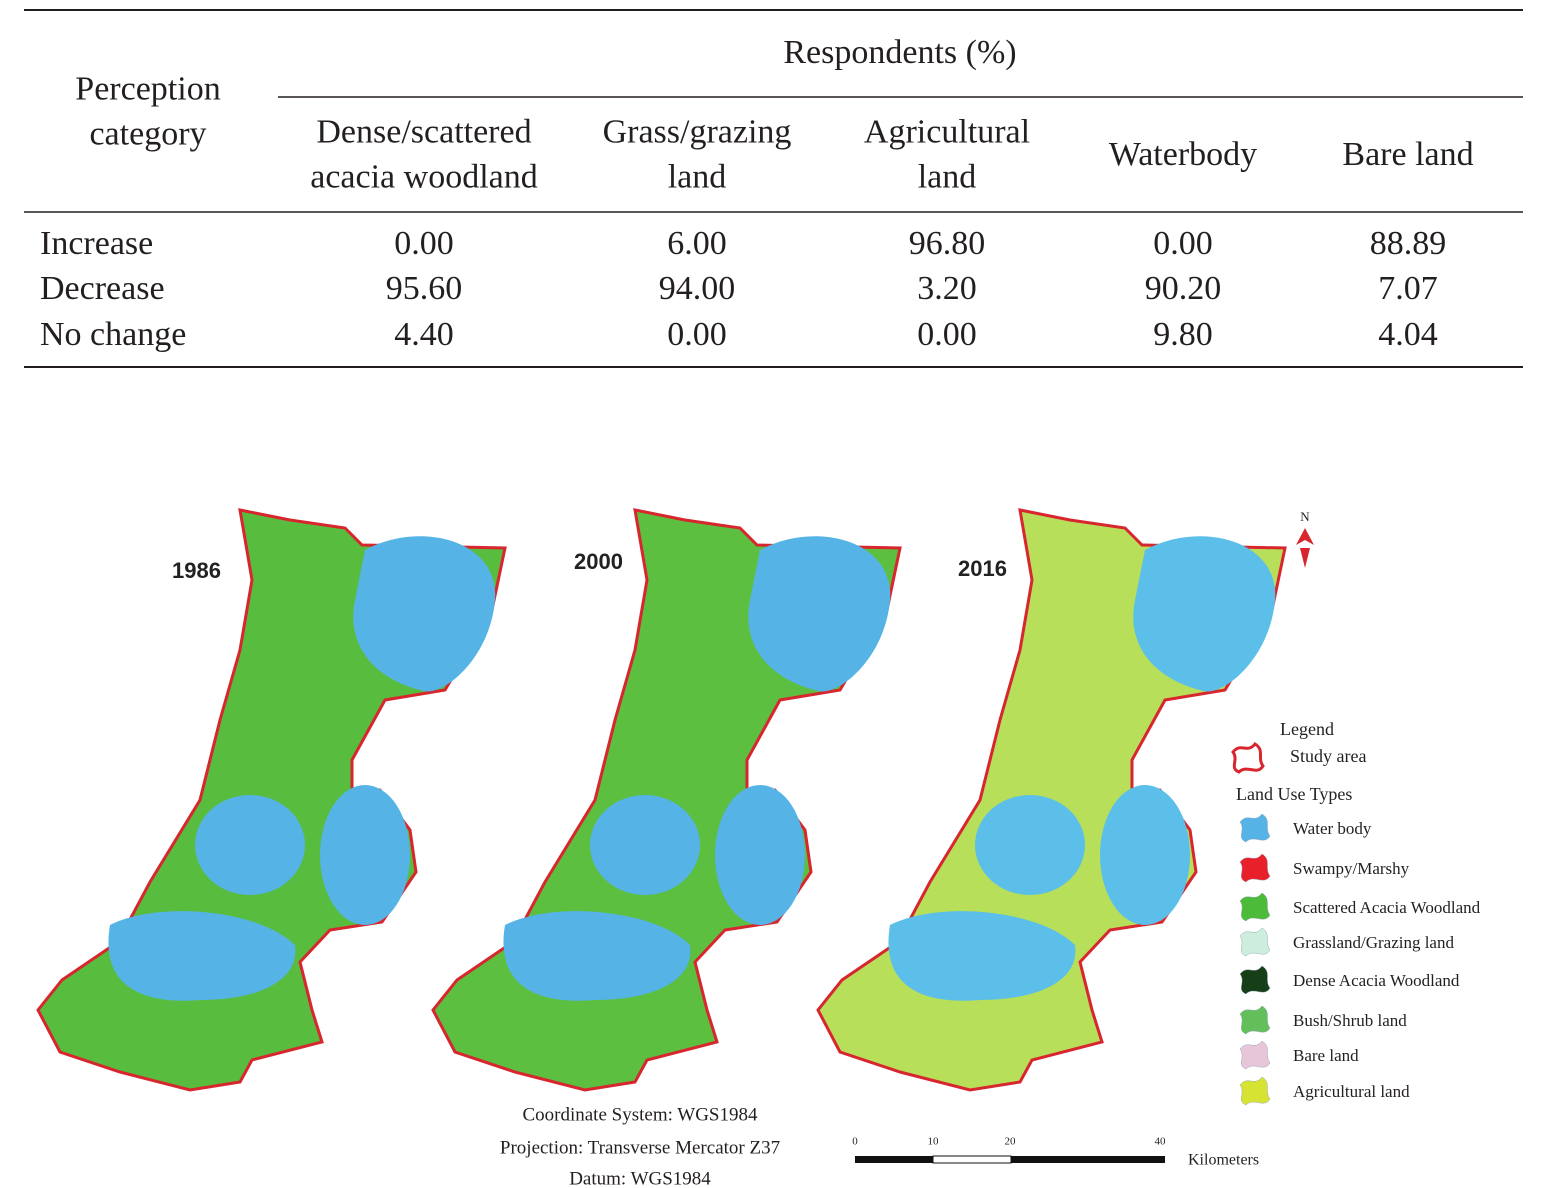  What do you see at coordinates (1408, 288) in the screenshot?
I see `cell: 7.07` at bounding box center [1408, 288].